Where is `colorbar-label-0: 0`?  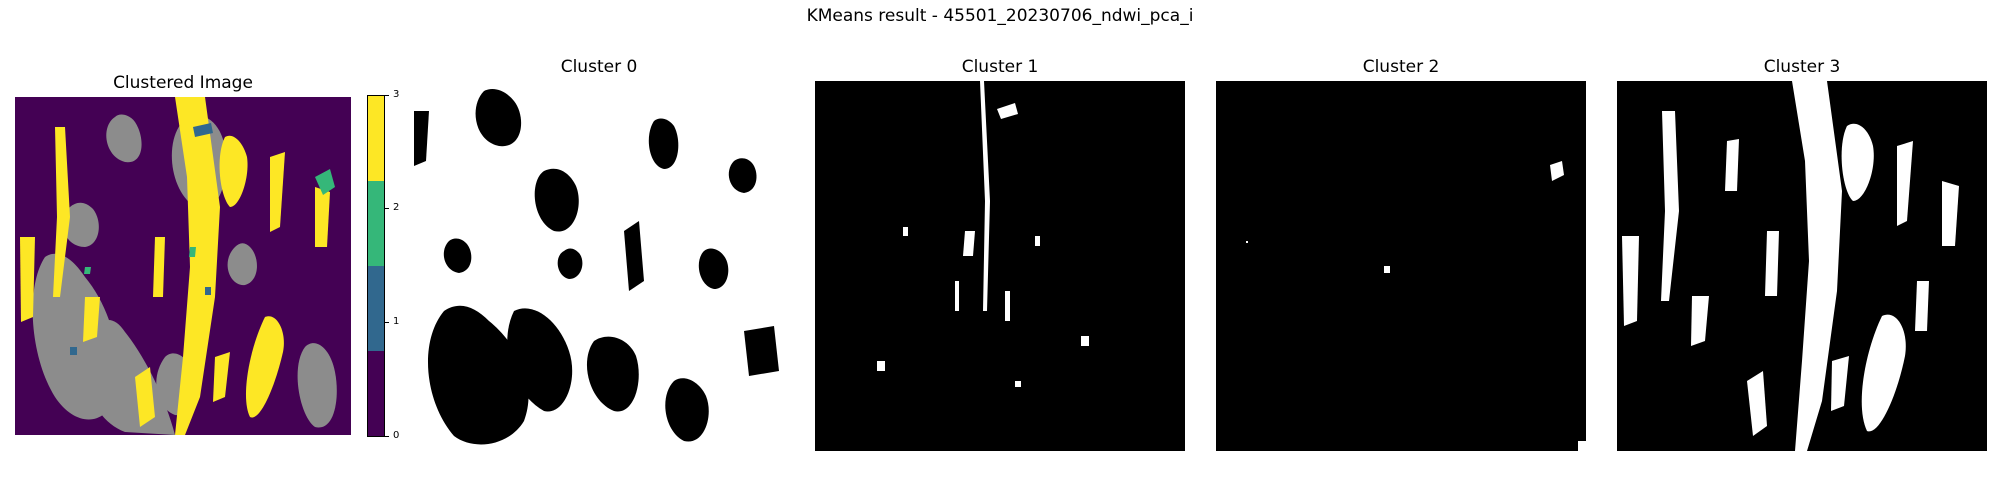
colorbar-label-0: 0 is located at coordinates (396, 435).